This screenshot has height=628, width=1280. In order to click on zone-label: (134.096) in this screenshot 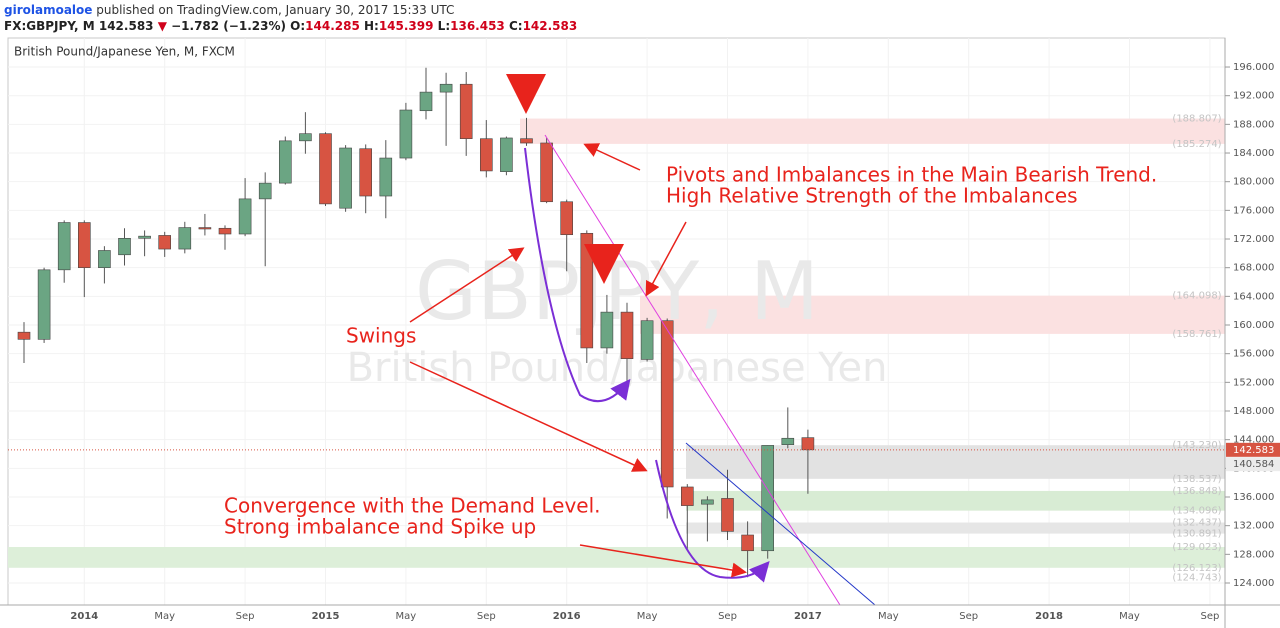, I will do `click(1196, 511)`.